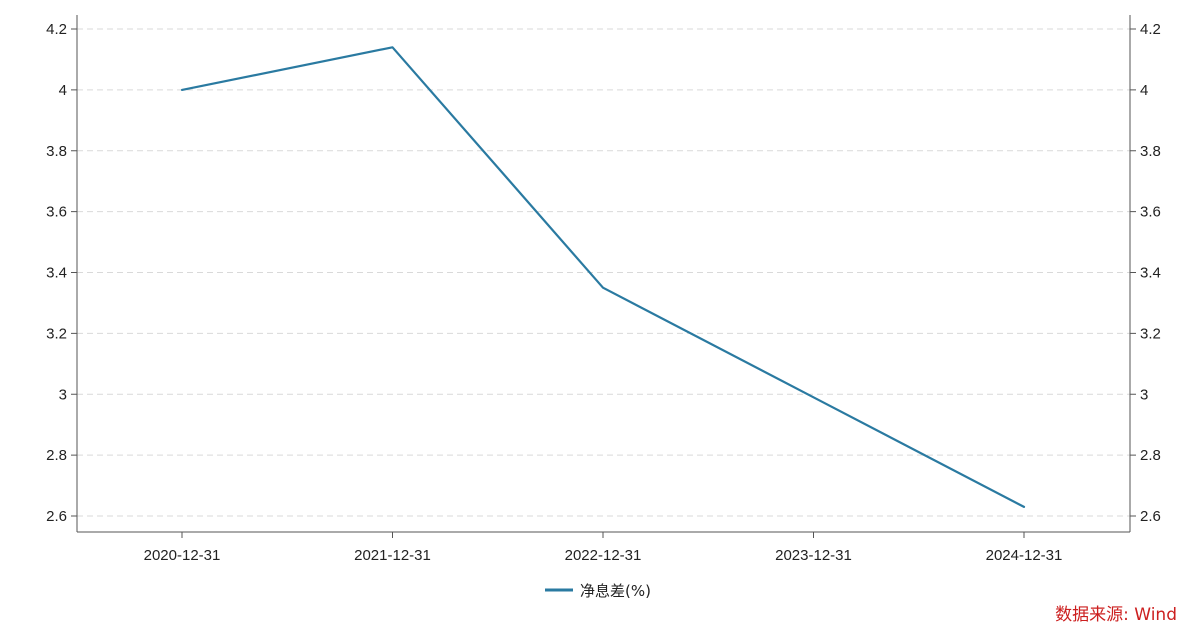  Describe the element at coordinates (615, 591) in the screenshot. I see `legend-label: 净息差(%)` at that location.